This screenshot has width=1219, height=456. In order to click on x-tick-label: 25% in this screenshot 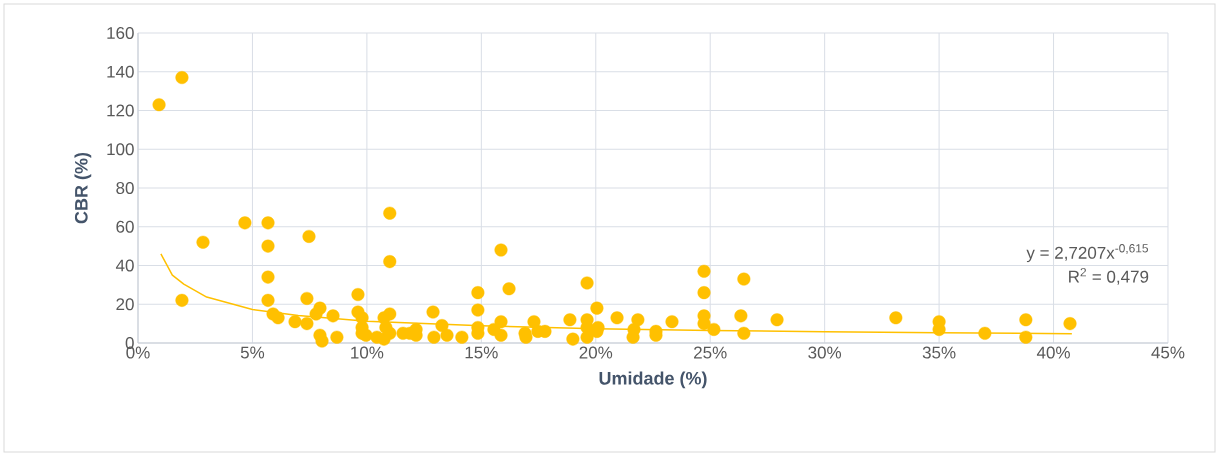, I will do `click(710, 352)`.